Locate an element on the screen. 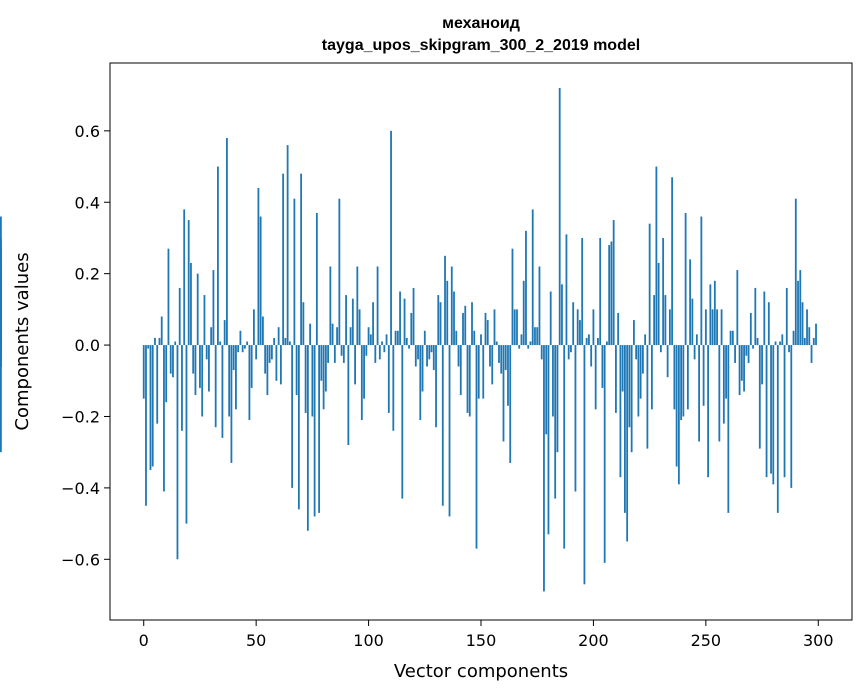 Image resolution: width=867 pixels, height=700 pixels. chart-title-line: механоид is located at coordinates (481, 23).